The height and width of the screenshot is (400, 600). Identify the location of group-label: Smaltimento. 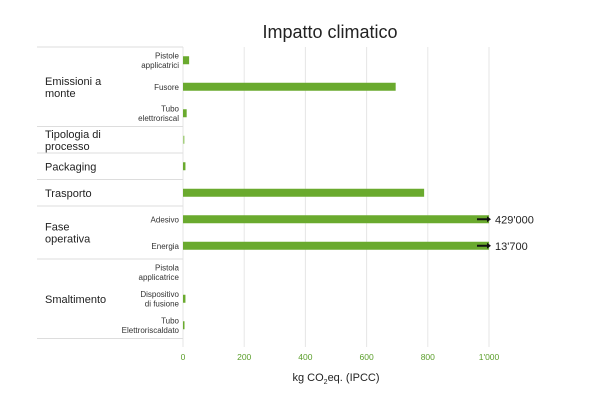
(75, 300).